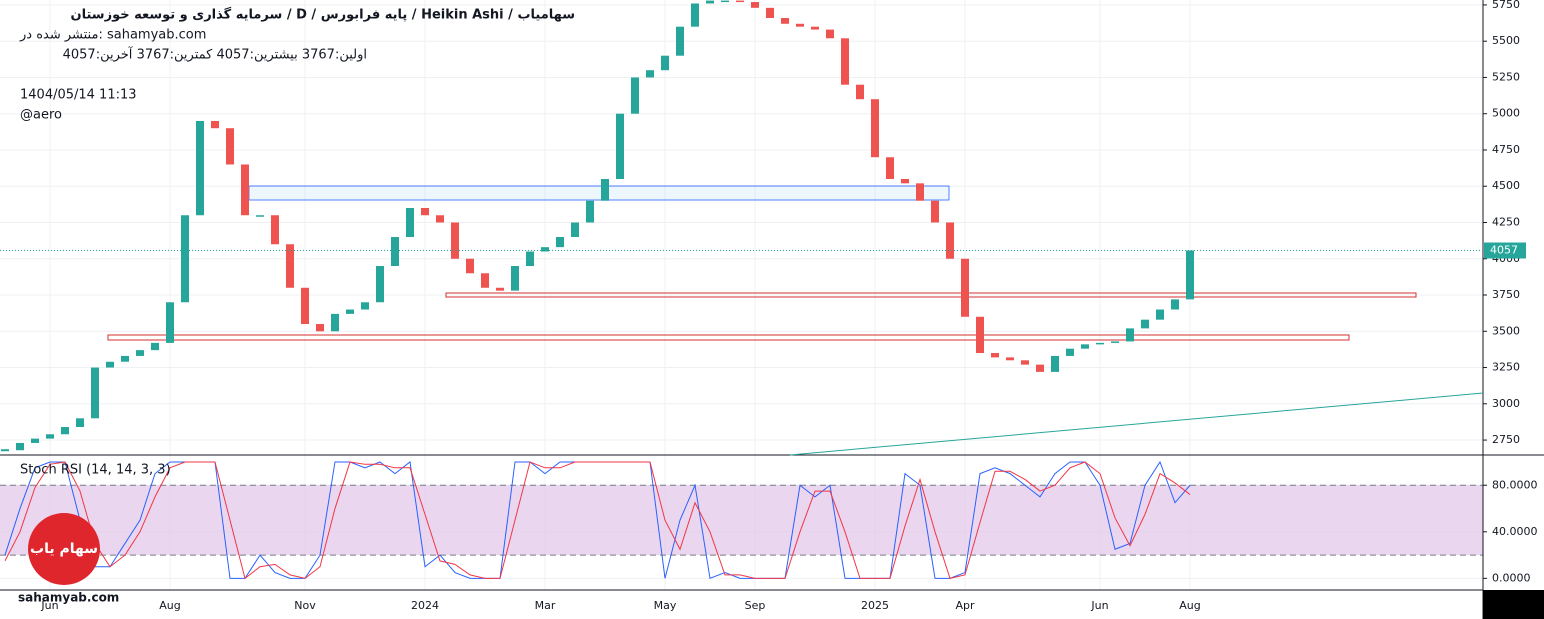 The width and height of the screenshot is (1544, 619). What do you see at coordinates (965, 605) in the screenshot?
I see `x-tick-label: Apr` at bounding box center [965, 605].